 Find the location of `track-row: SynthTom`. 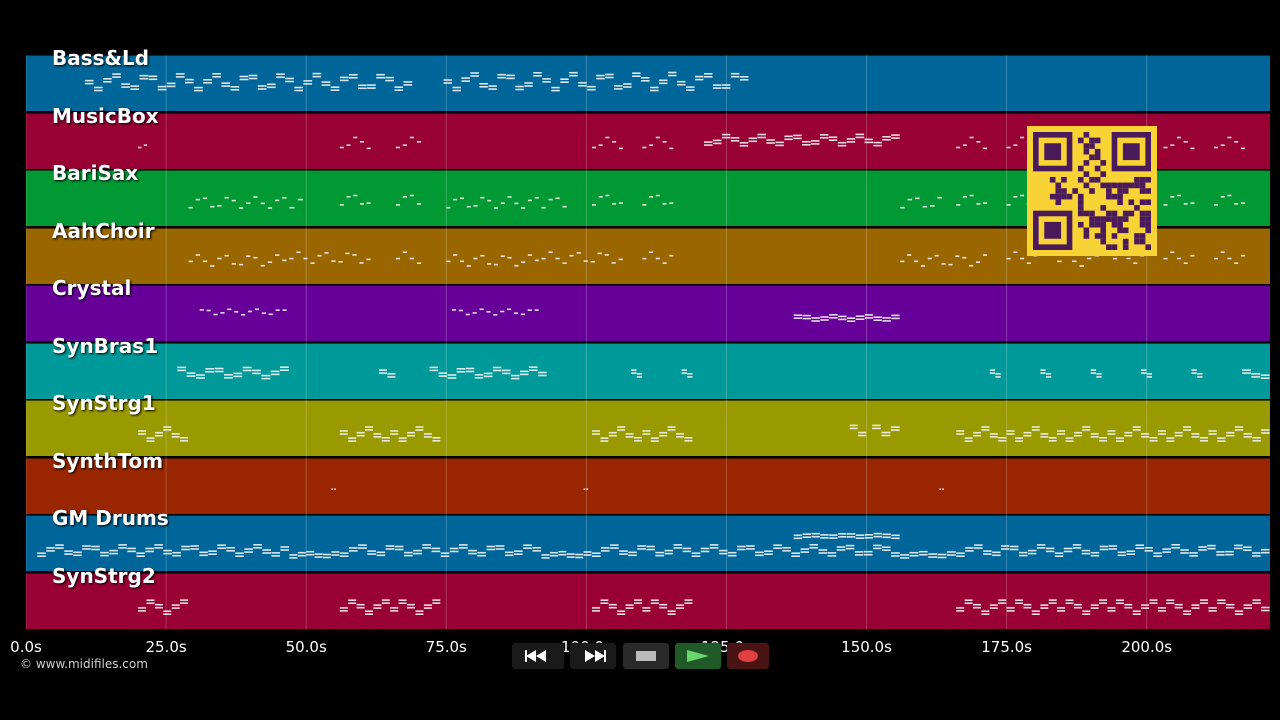

track-row: SynthTom is located at coordinates (648, 481).